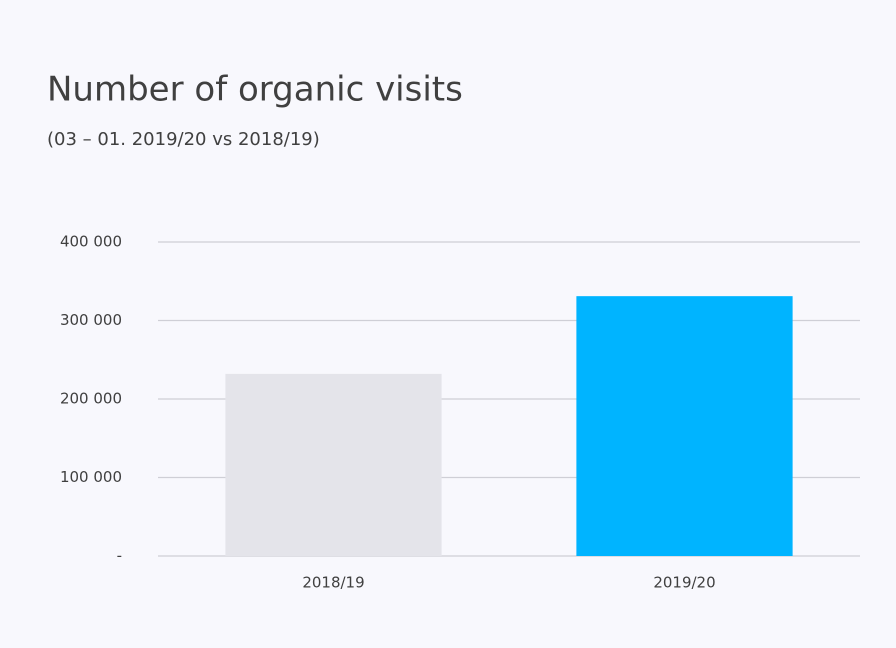 Image resolution: width=896 pixels, height=648 pixels. I want to click on x-tick-label: 2018/19, so click(333, 583).